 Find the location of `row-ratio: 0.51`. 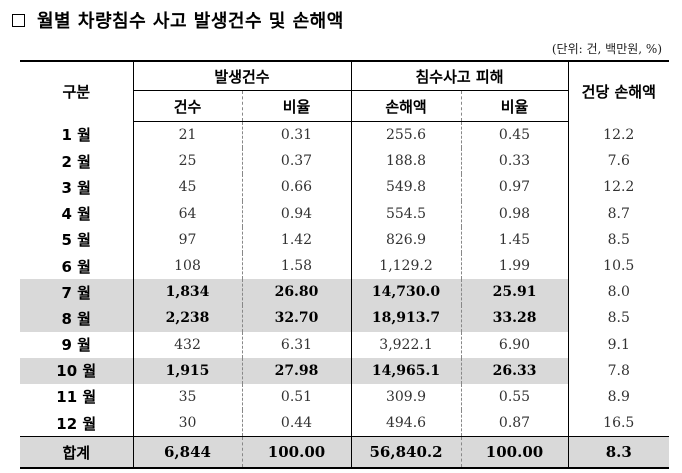

row-ratio: 0.51 is located at coordinates (297, 397).